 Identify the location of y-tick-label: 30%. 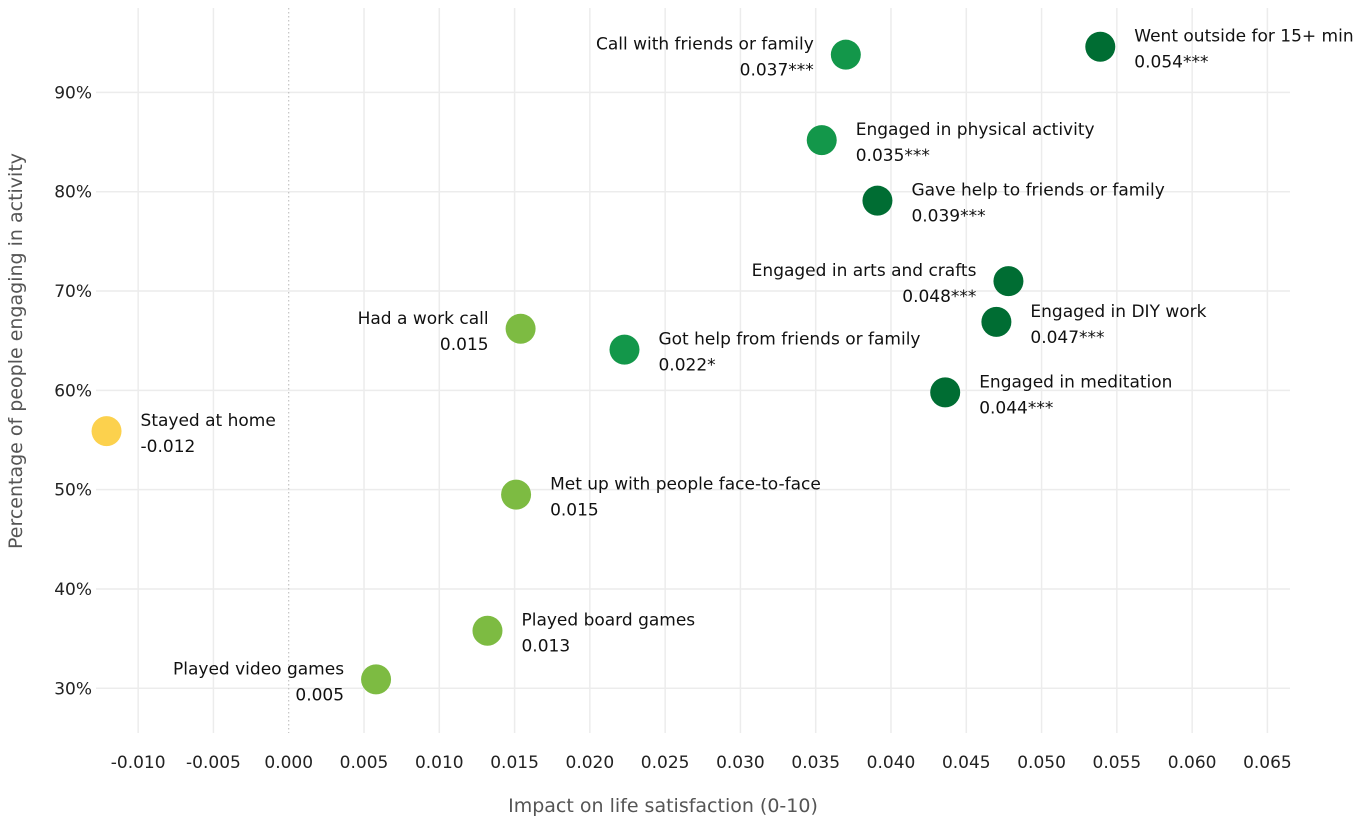
(73, 689).